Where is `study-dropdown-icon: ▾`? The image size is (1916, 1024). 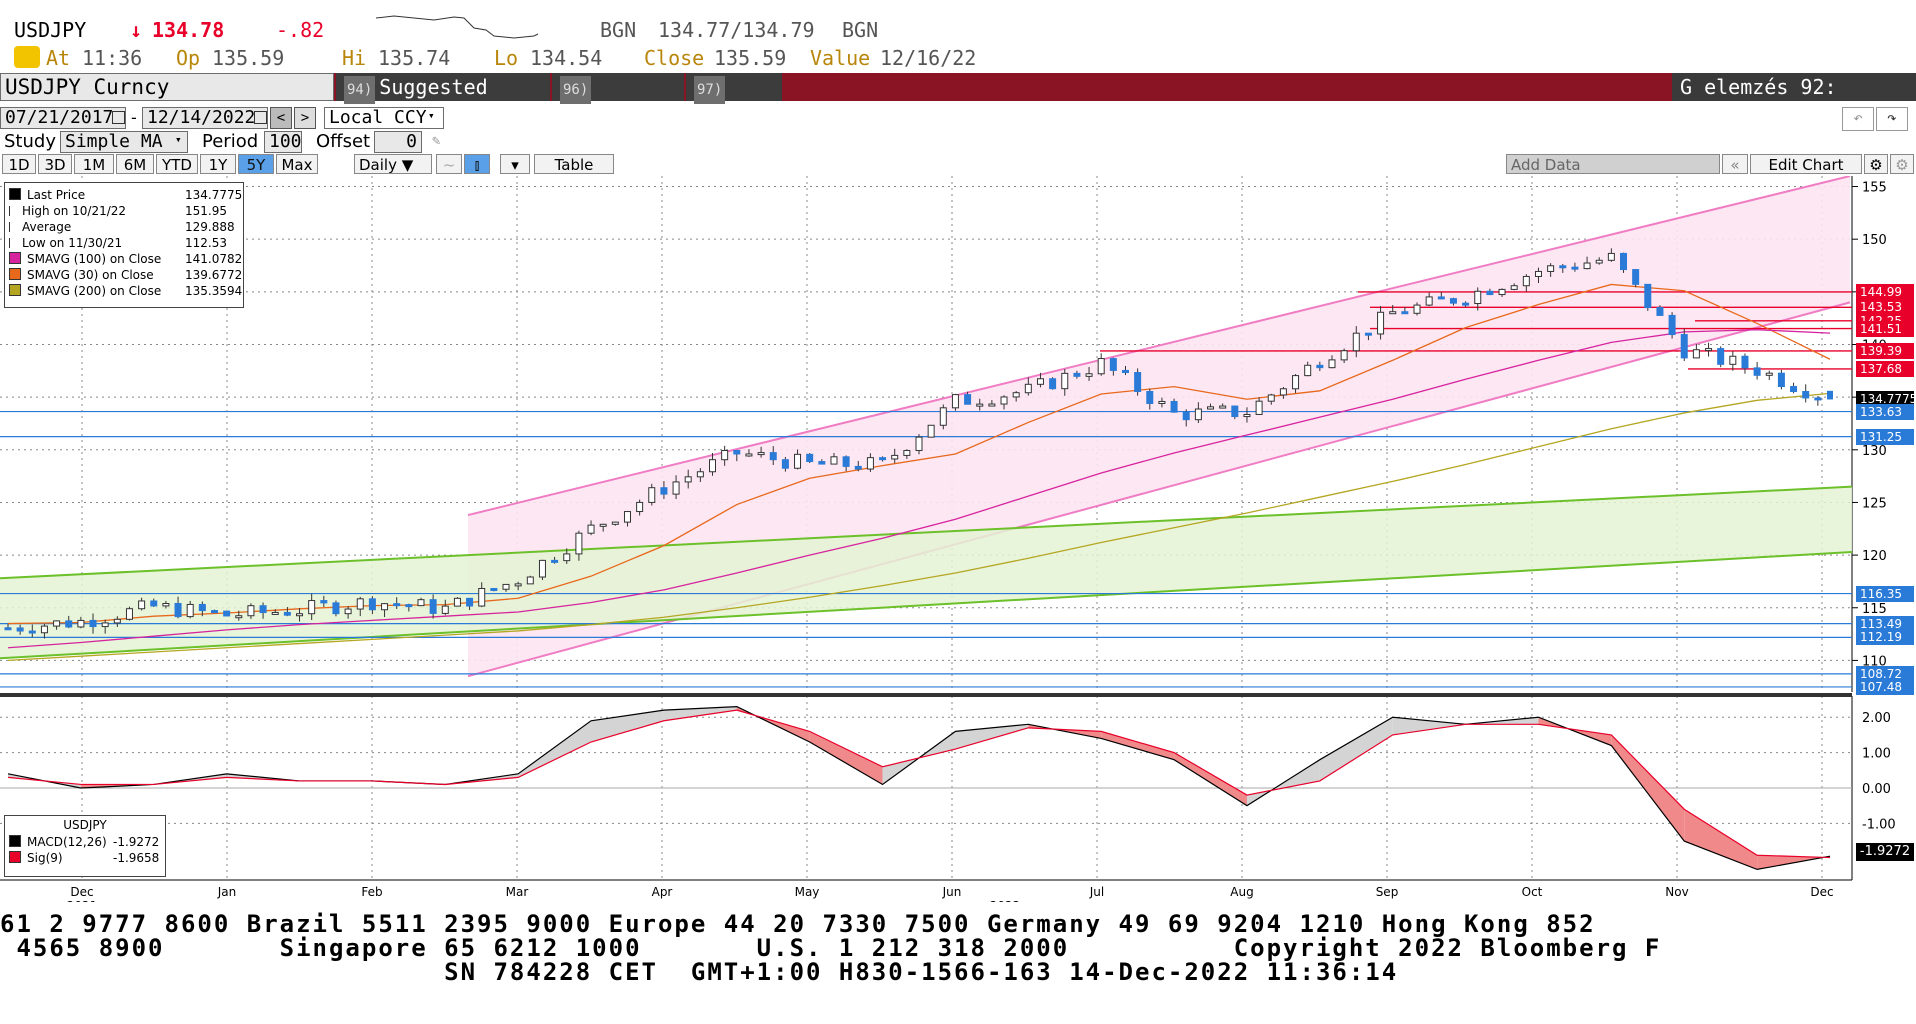 study-dropdown-icon: ▾ is located at coordinates (178, 139).